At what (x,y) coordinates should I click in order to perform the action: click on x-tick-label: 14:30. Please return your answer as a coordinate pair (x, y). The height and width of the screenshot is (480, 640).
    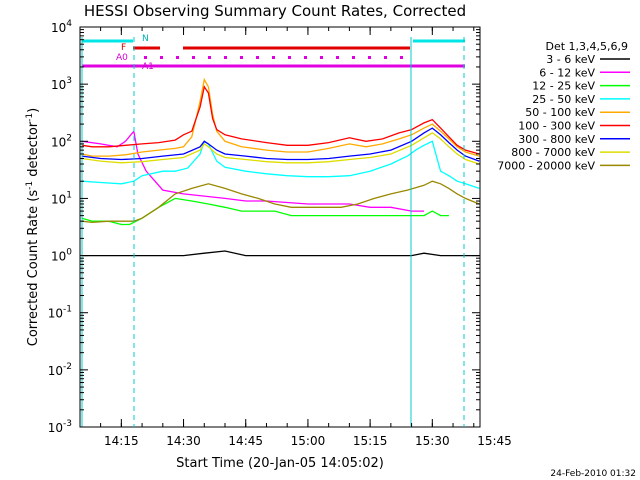
    Looking at the image, I should click on (183, 441).